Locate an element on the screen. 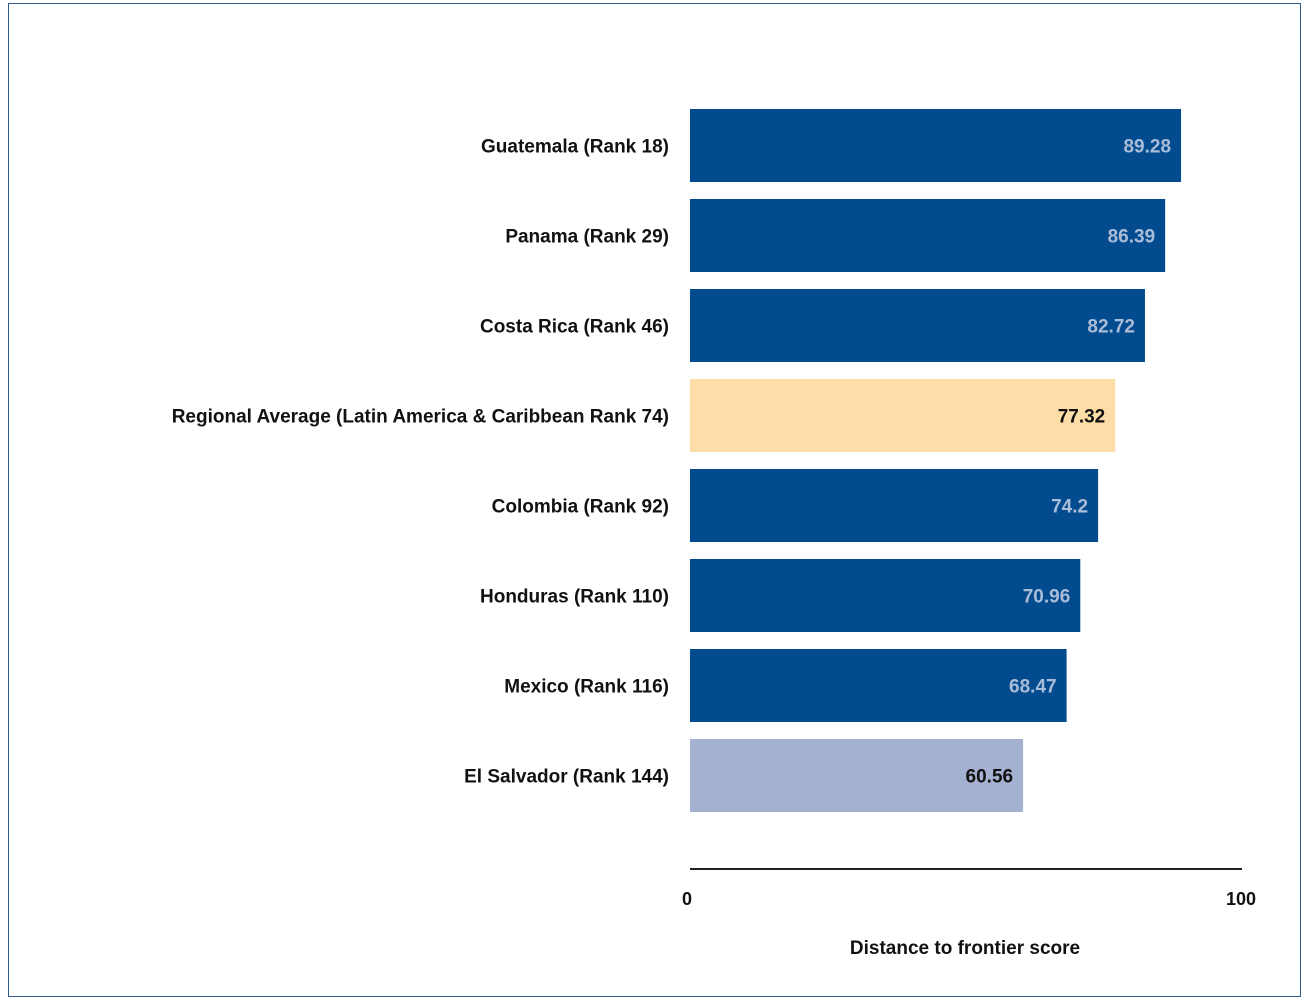 The height and width of the screenshot is (1000, 1305). bar-value-label: 68.47 is located at coordinates (1033, 687).